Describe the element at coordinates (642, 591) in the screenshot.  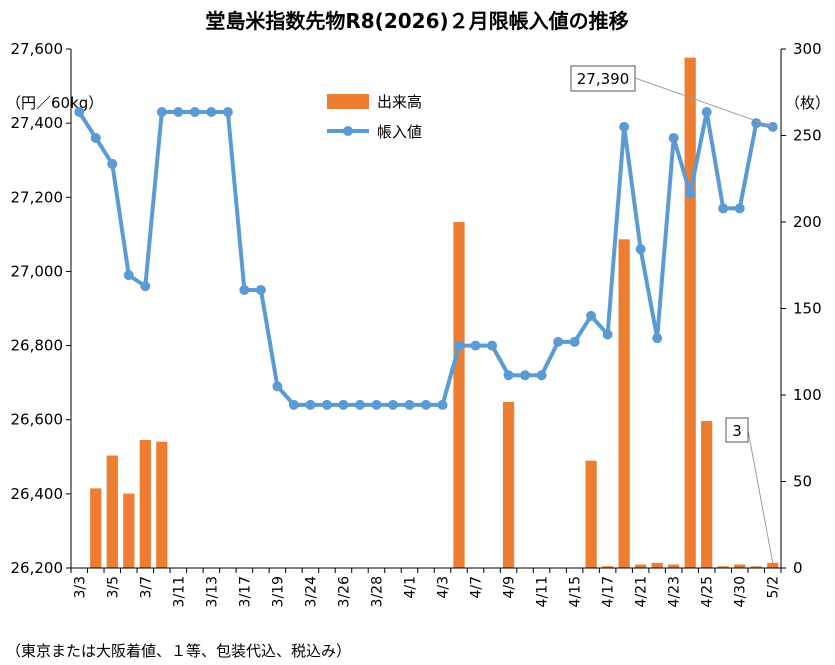
I see `x-tick-label: 4/21` at that location.